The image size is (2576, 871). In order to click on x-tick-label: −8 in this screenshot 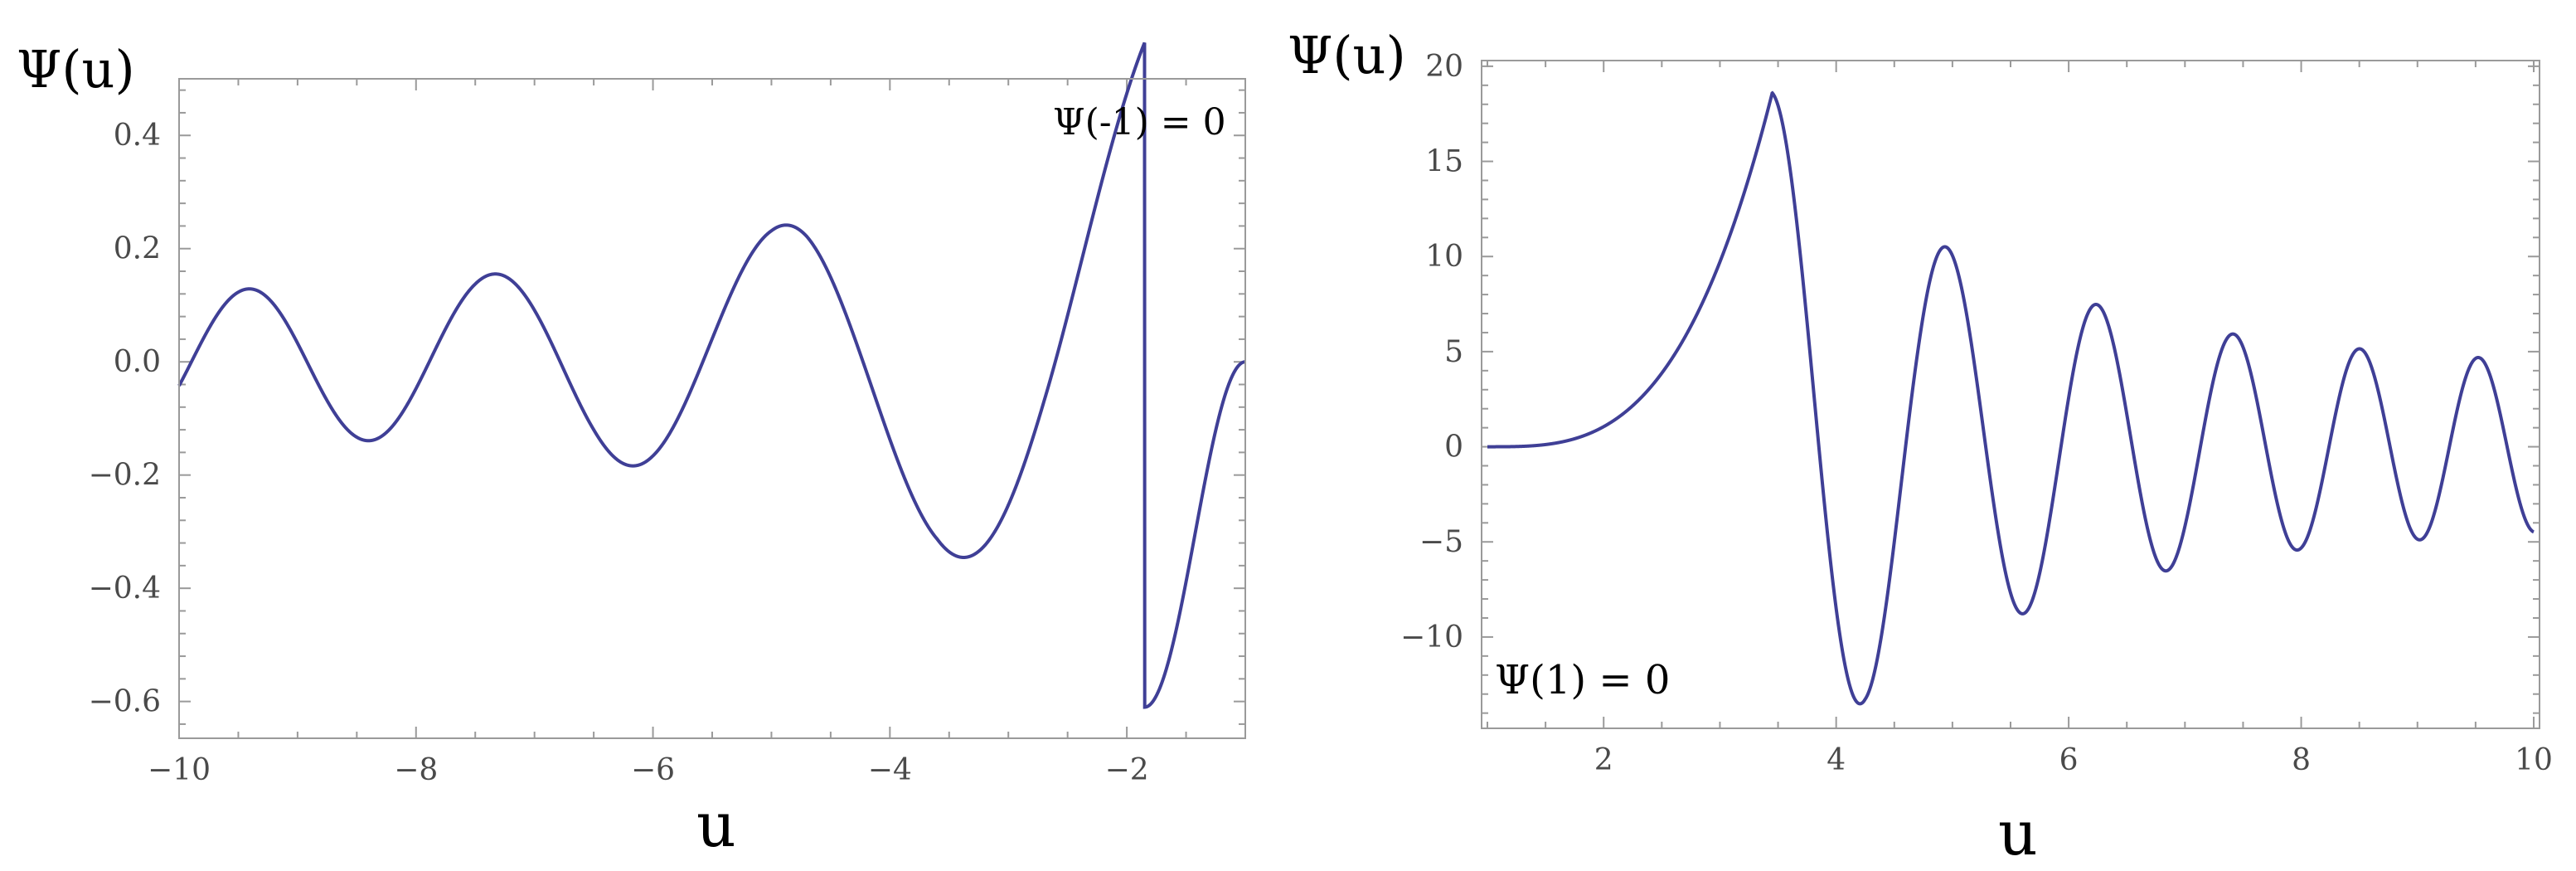, I will do `click(416, 770)`.